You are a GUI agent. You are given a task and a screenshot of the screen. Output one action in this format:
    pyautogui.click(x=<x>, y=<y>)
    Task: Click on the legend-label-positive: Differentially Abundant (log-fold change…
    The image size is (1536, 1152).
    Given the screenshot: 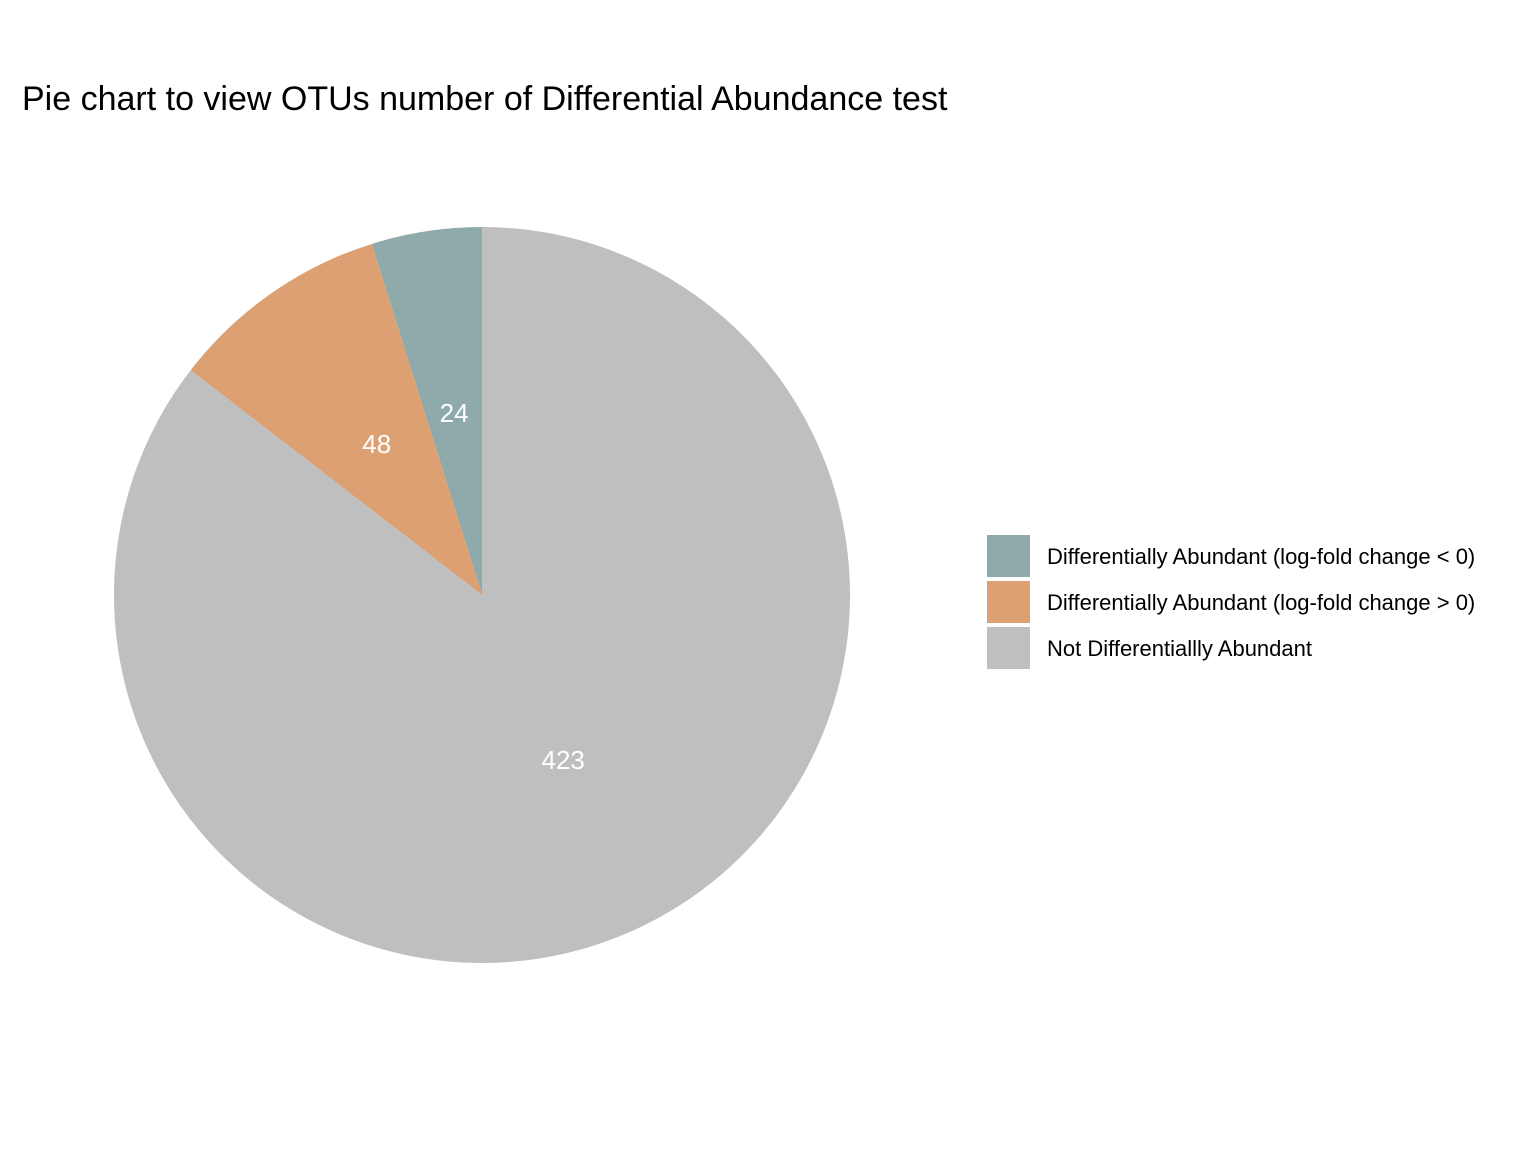 What is the action you would take?
    pyautogui.click(x=1261, y=602)
    